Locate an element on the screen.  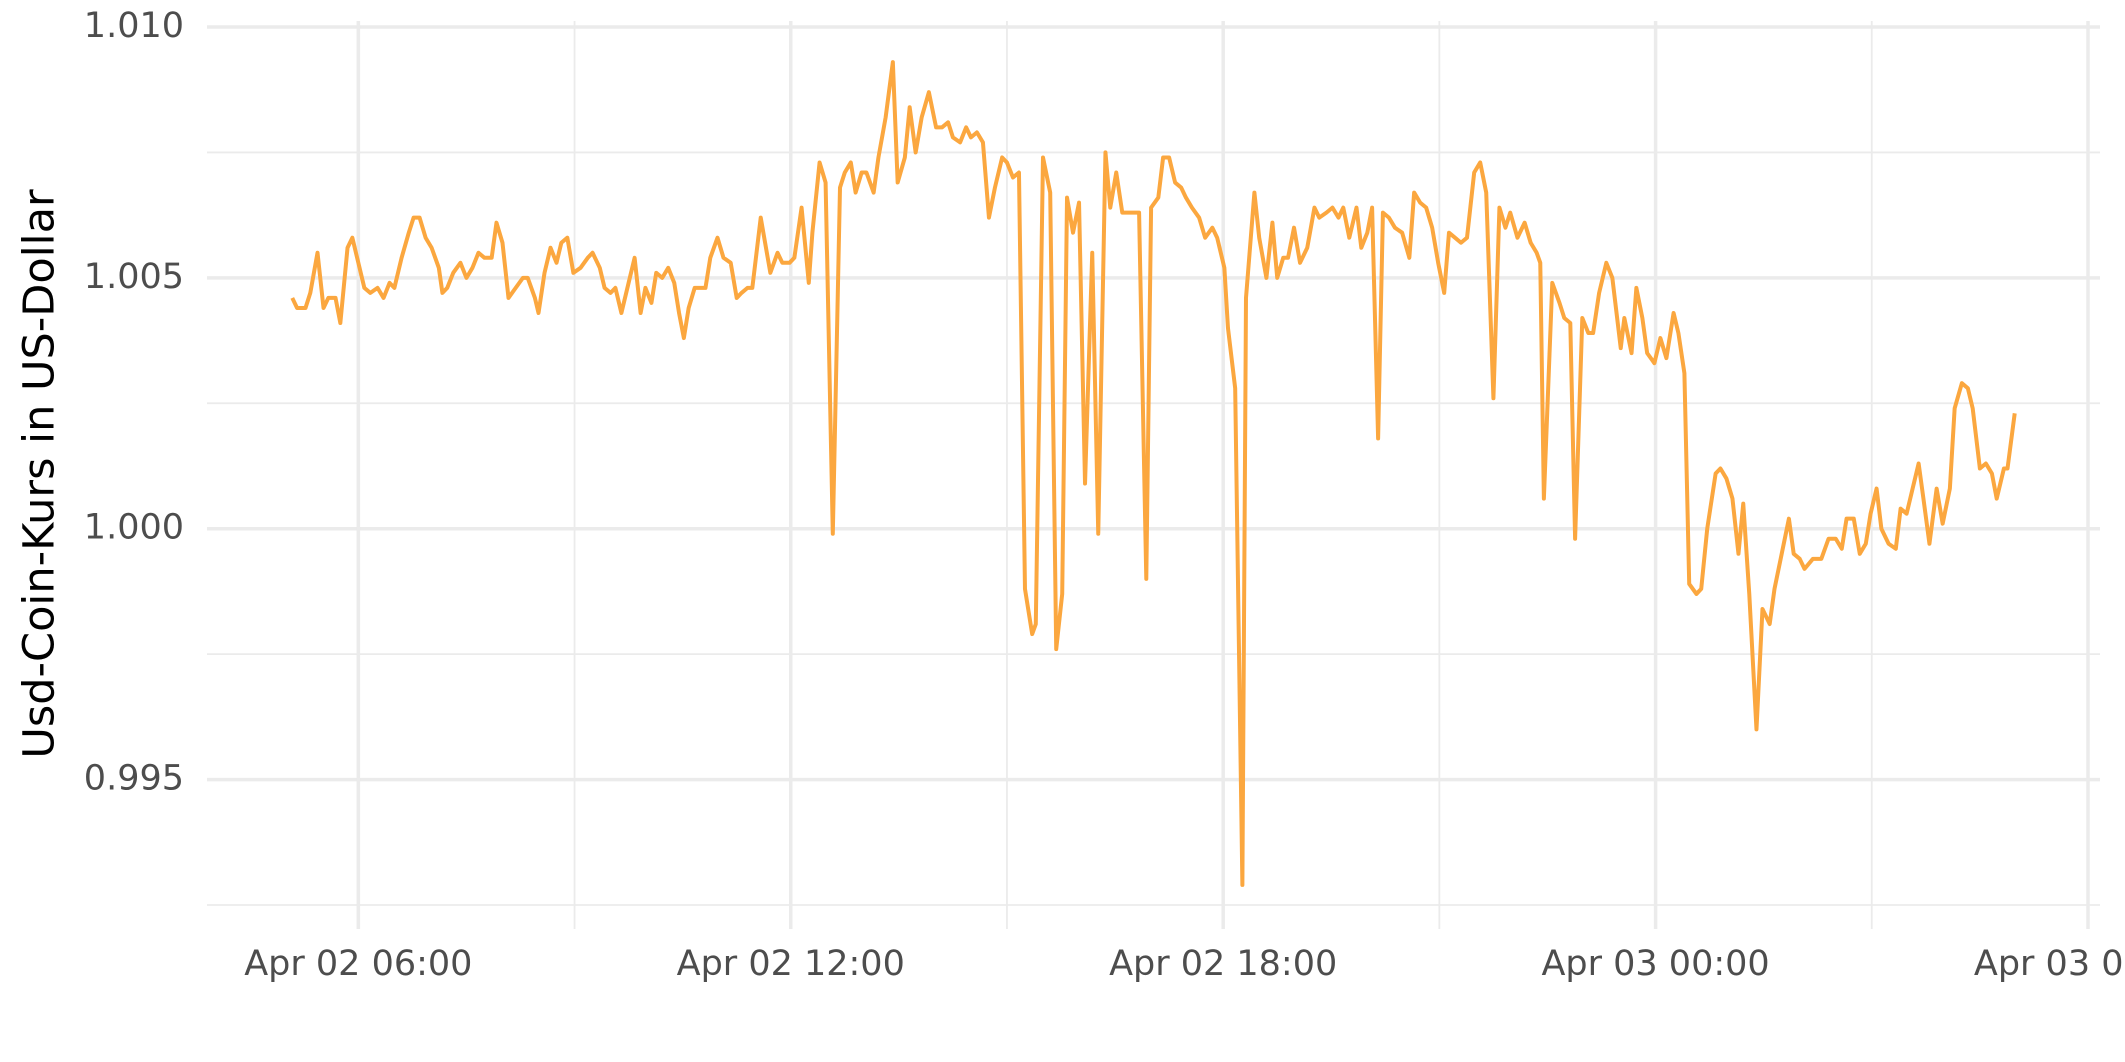
x-tick-label: Apr 03 06:00 is located at coordinates (2049, 964).